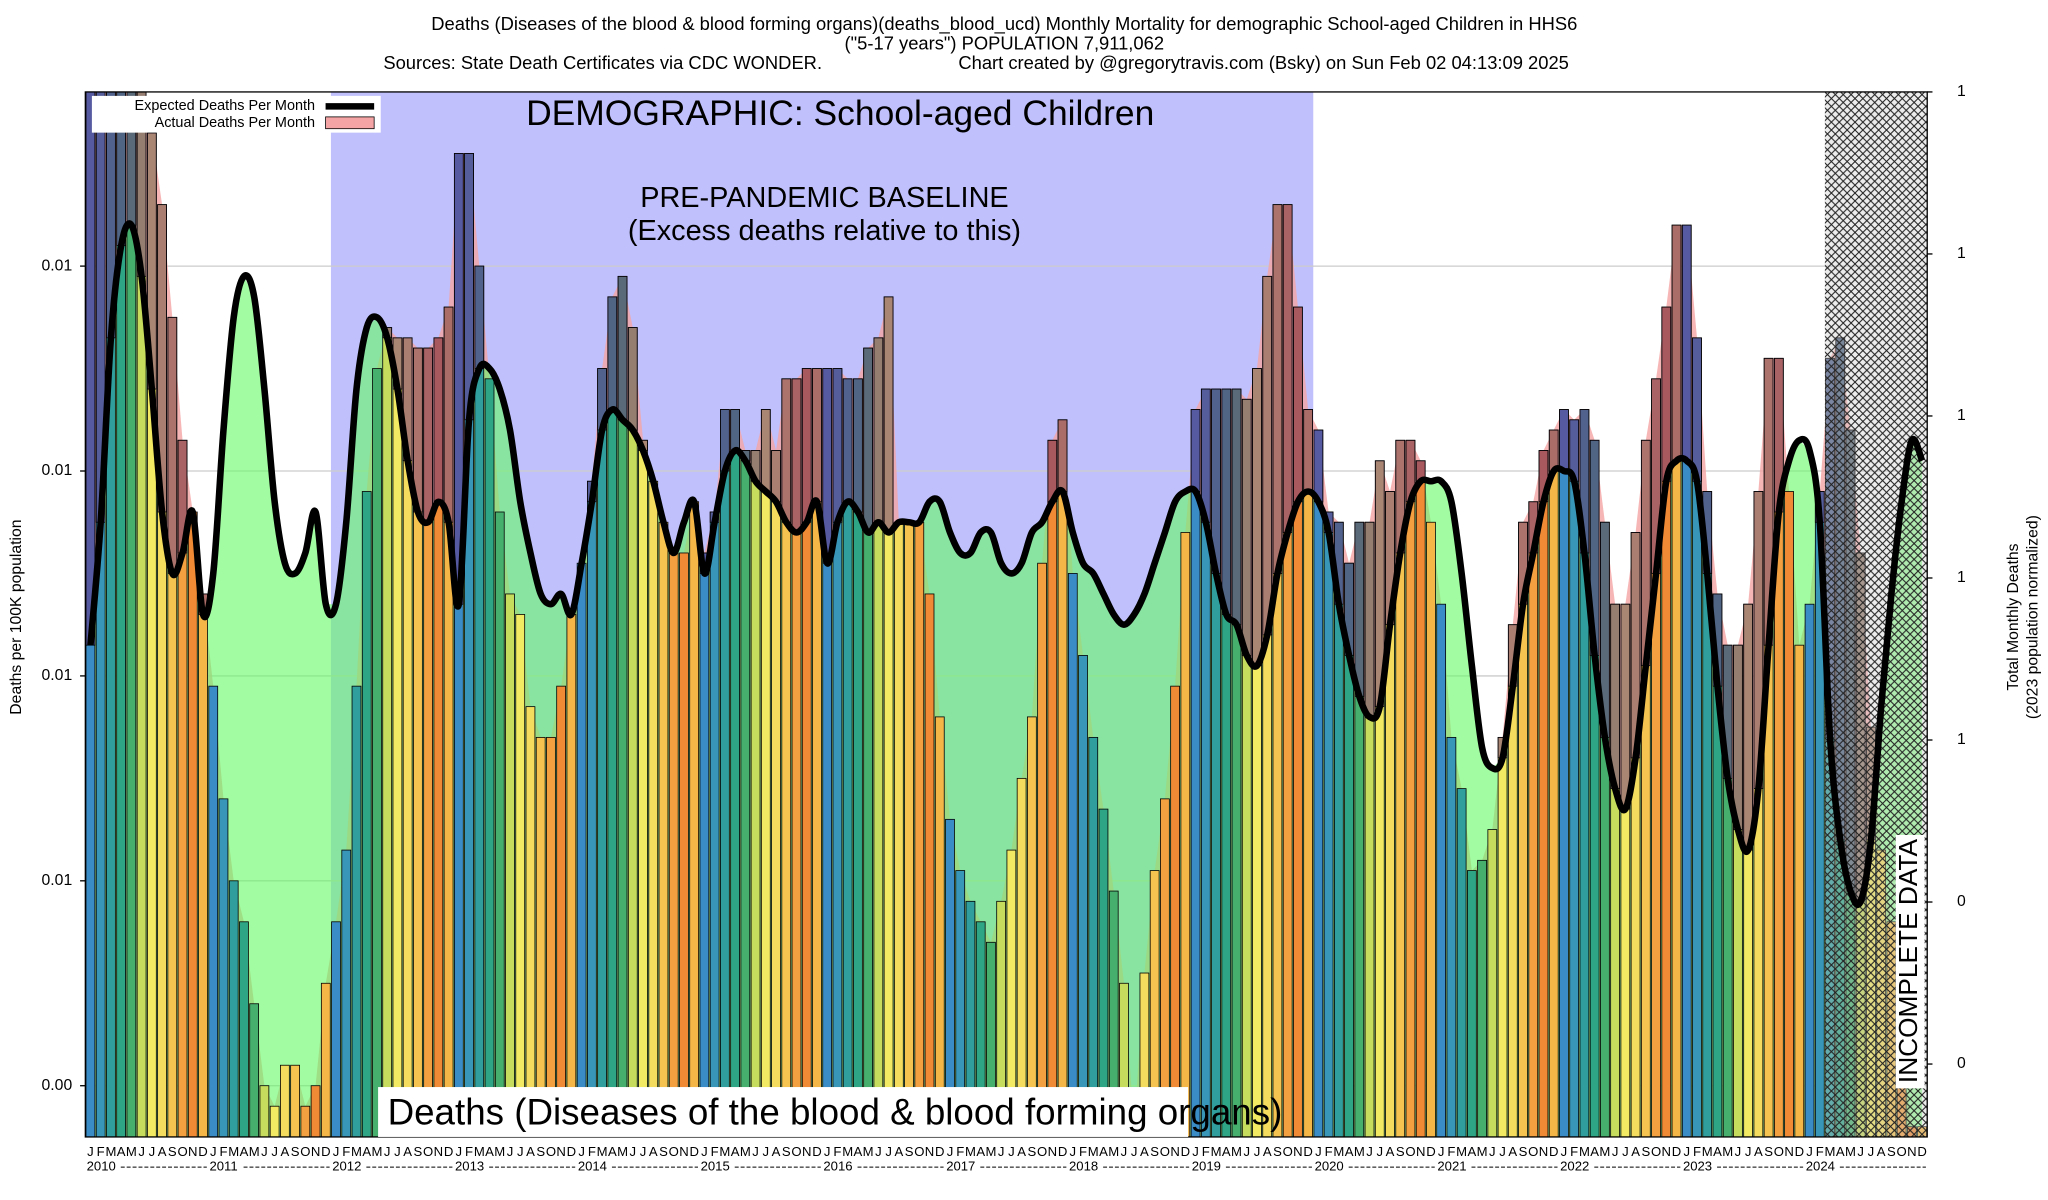  What do you see at coordinates (101, 1166) in the screenshot?
I see `year-label: 2010` at bounding box center [101, 1166].